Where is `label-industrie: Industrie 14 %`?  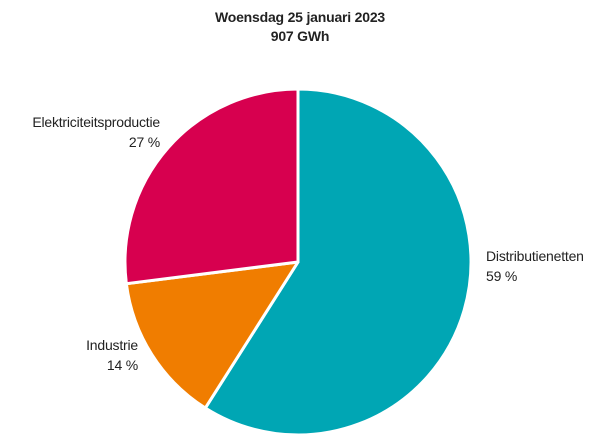
label-industrie: Industrie 14 % is located at coordinates (112, 355).